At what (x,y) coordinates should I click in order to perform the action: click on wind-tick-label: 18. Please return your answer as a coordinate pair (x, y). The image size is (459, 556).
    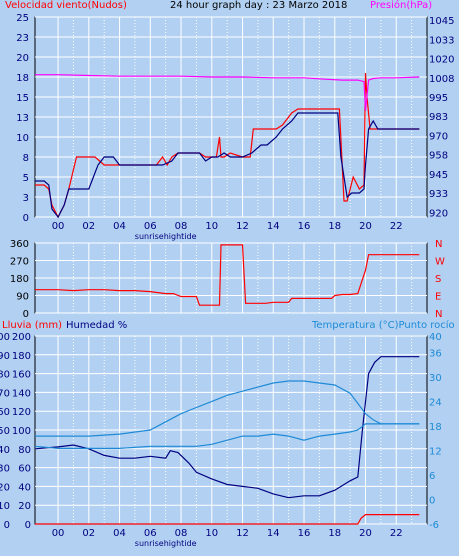
    Looking at the image, I should click on (22, 78).